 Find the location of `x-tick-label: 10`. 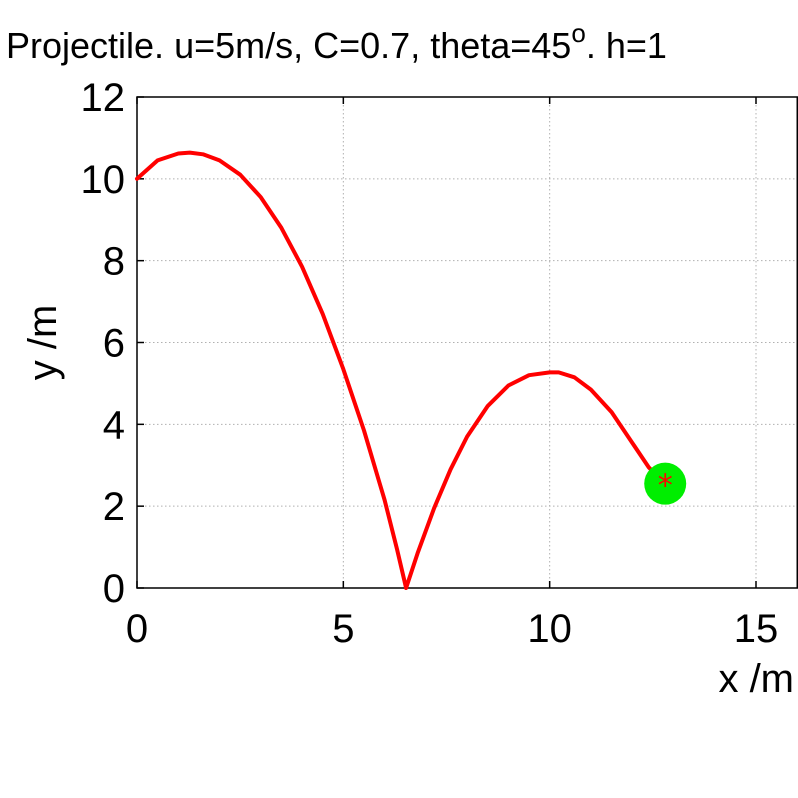

x-tick-label: 10 is located at coordinates (549, 629).